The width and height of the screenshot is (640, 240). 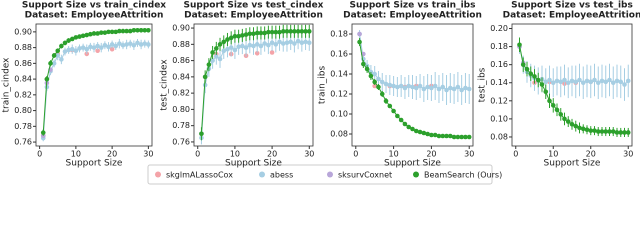 What do you see at coordinates (339, 34) in the screenshot?
I see `y-tick-label: 0.18` at bounding box center [339, 34].